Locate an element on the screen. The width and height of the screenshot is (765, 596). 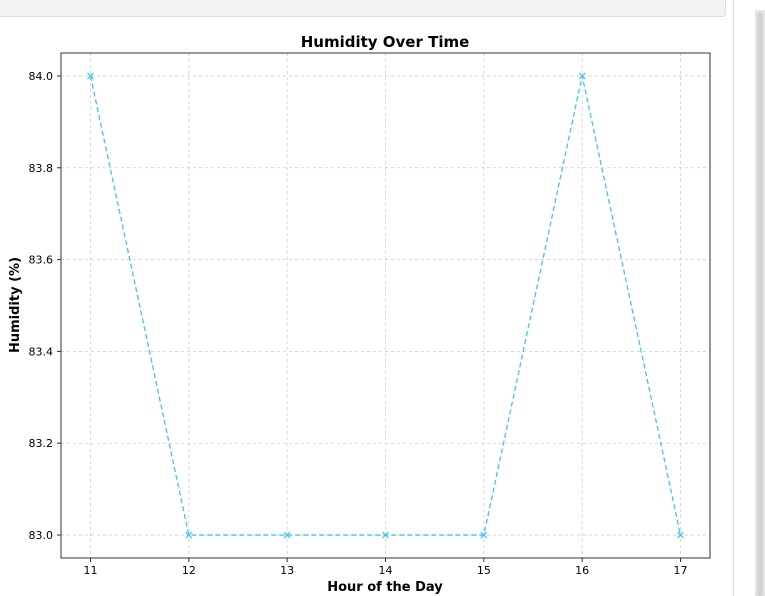
chart-title: Humidity Over Time is located at coordinates (385, 42).